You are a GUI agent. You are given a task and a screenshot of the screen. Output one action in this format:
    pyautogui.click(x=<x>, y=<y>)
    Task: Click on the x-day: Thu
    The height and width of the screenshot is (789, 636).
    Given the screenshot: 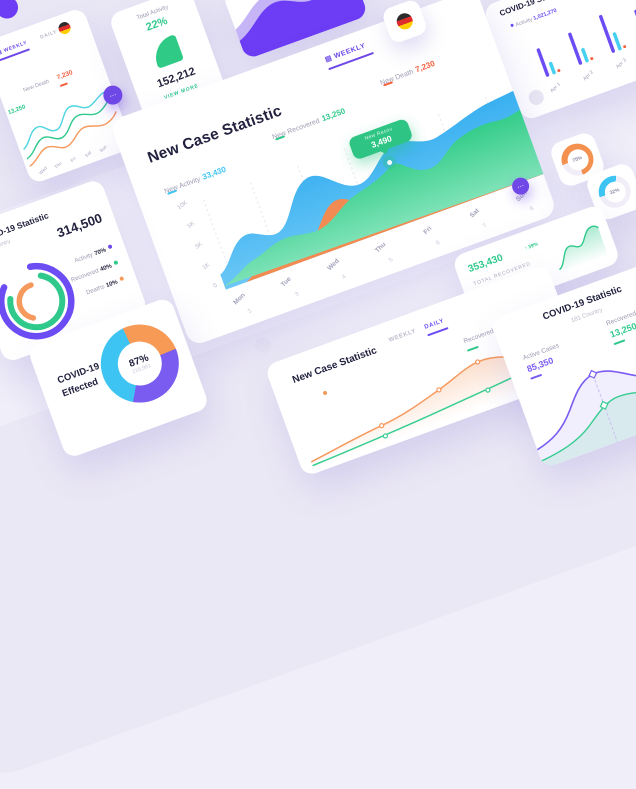 What is the action you would take?
    pyautogui.click(x=380, y=248)
    